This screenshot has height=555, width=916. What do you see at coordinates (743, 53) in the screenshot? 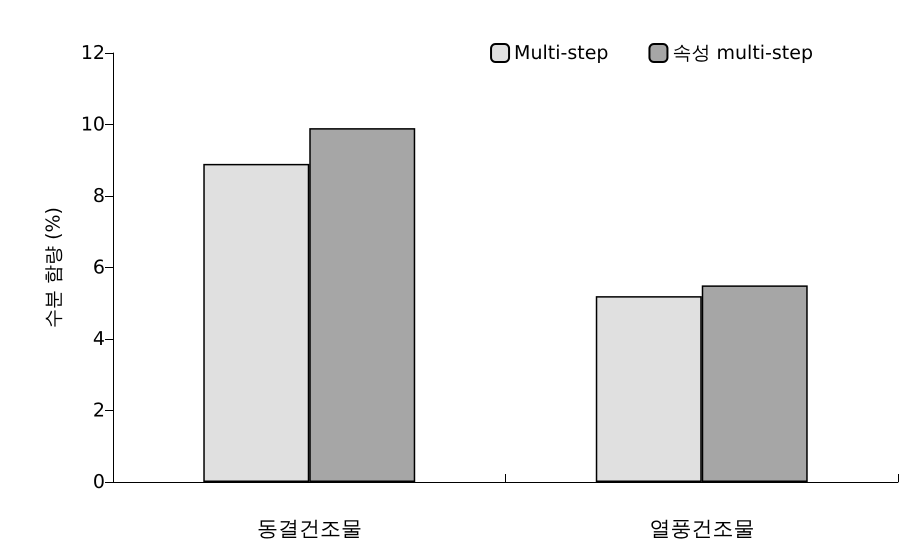
I see `legend-label: 속성 multi-step` at bounding box center [743, 53].